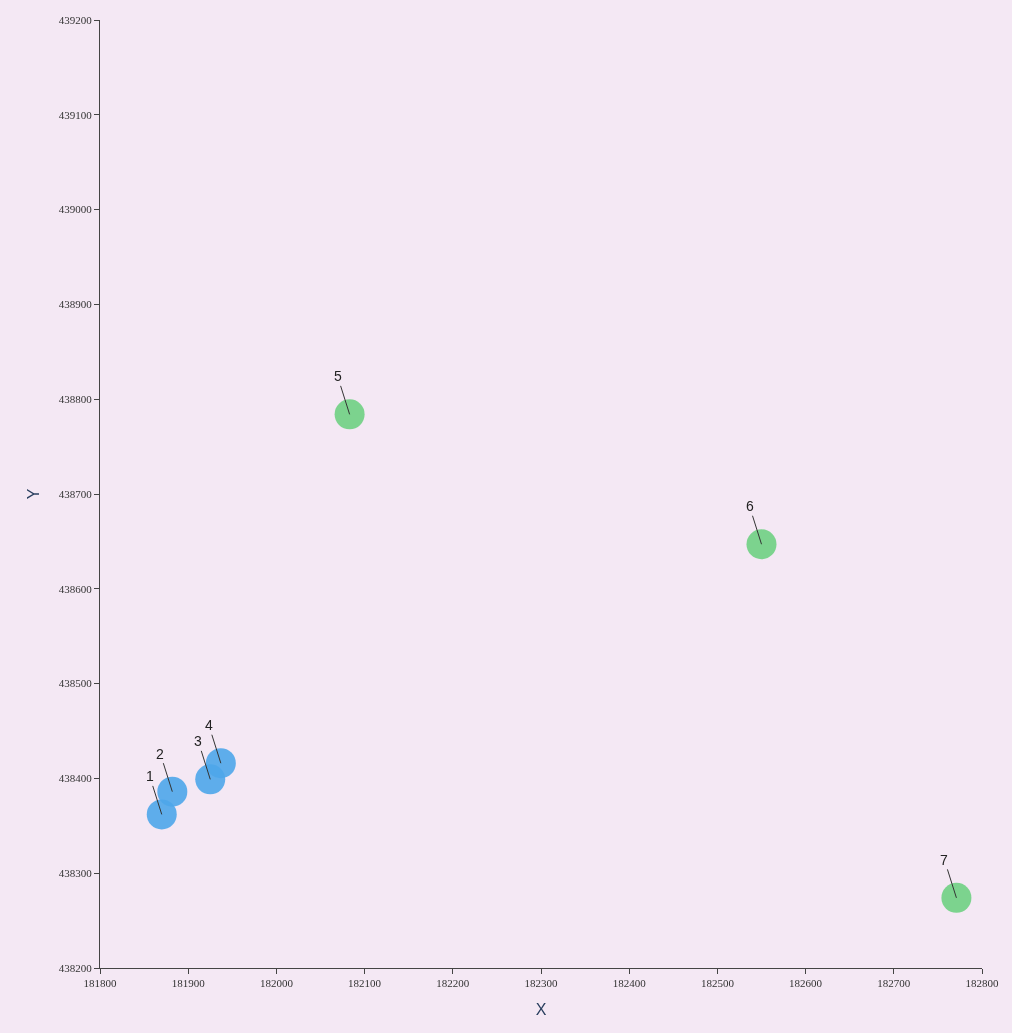 Image resolution: width=1012 pixels, height=1033 pixels. Describe the element at coordinates (541, 1009) in the screenshot. I see `x-axis-title: X` at that location.